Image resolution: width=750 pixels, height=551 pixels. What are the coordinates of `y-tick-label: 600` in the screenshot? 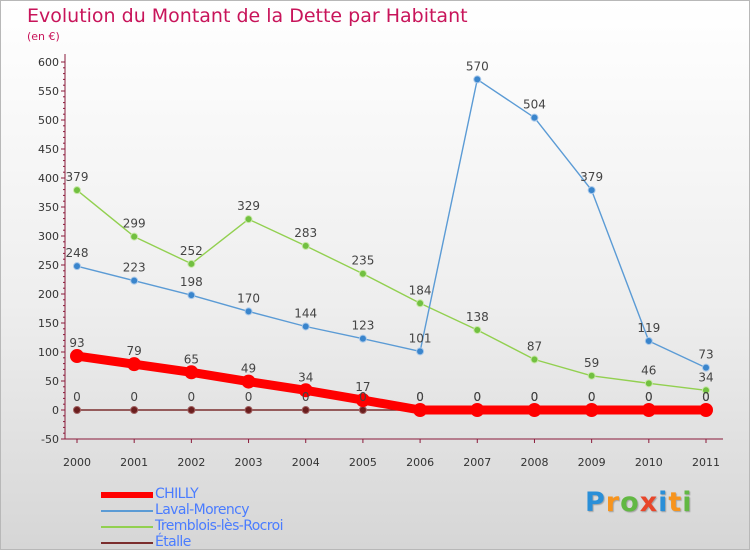 It's located at (48, 62).